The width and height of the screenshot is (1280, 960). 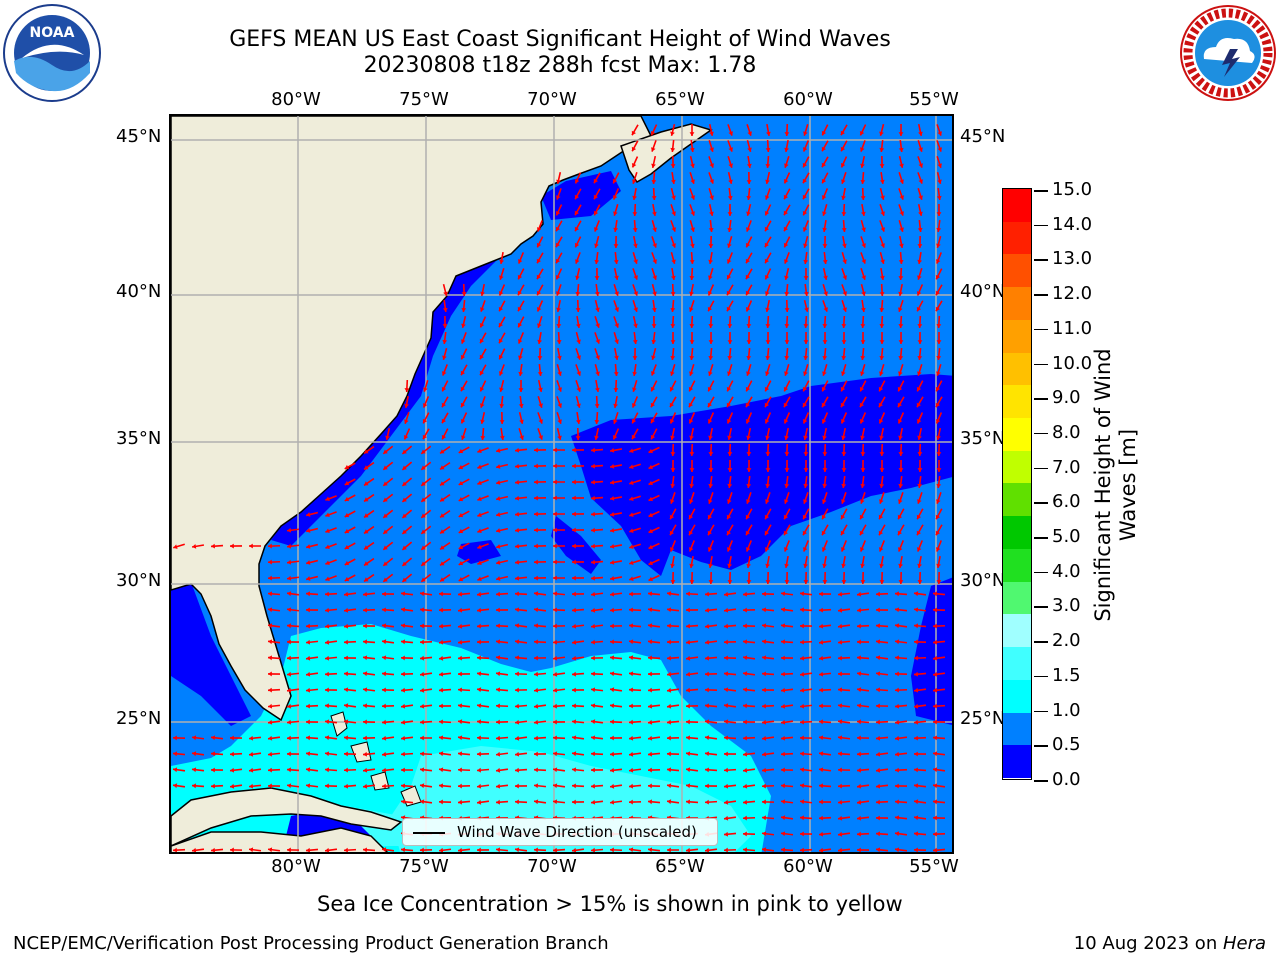 I want to click on colorbar-tick-label: 13.0, so click(x=1072, y=259).